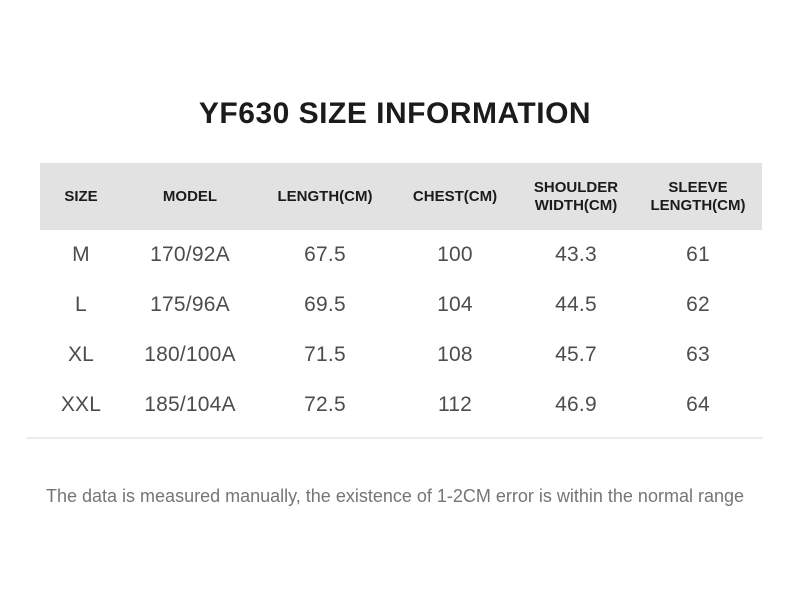 The image size is (790, 602). Describe the element at coordinates (190, 196) in the screenshot. I see `column-header-model: MODEL` at that location.